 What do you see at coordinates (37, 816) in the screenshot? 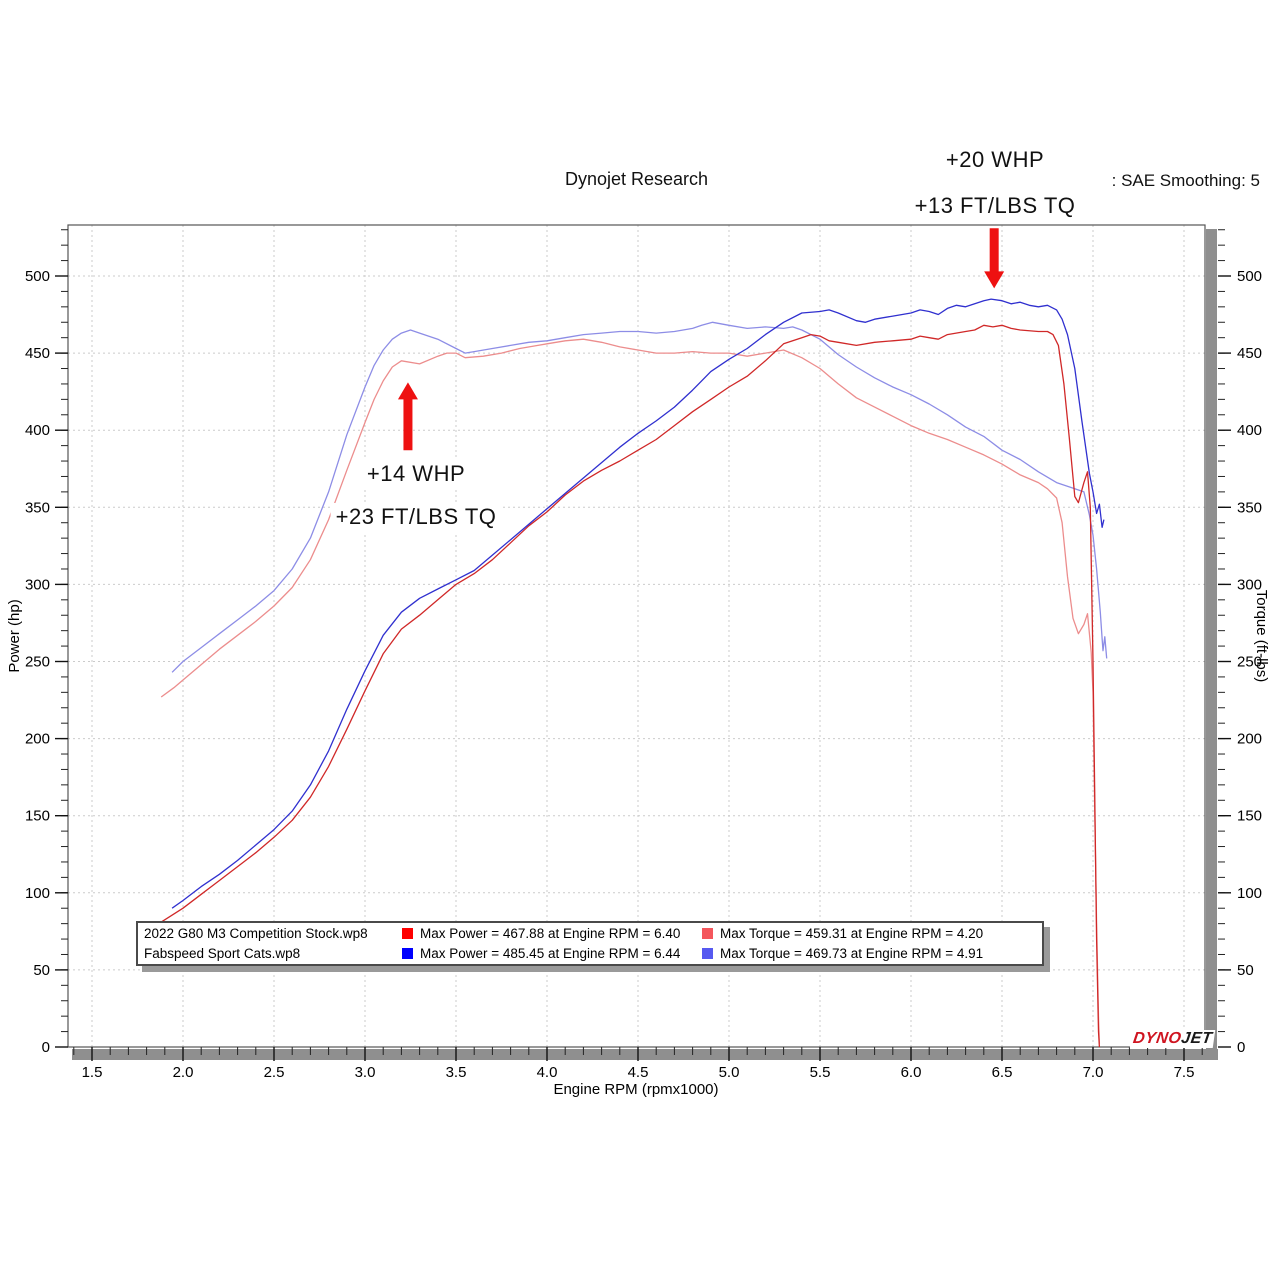
I see `power-tick-label: 150` at bounding box center [37, 816].